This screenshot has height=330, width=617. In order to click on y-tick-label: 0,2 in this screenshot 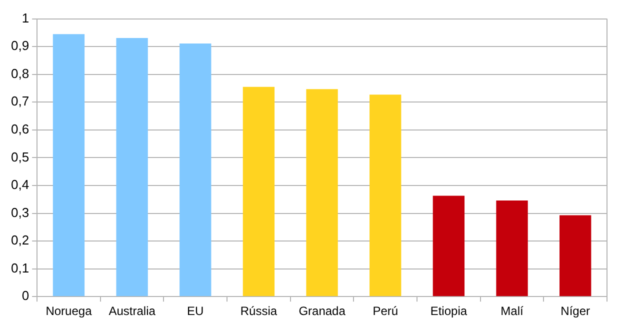, I will do `click(20, 240)`.